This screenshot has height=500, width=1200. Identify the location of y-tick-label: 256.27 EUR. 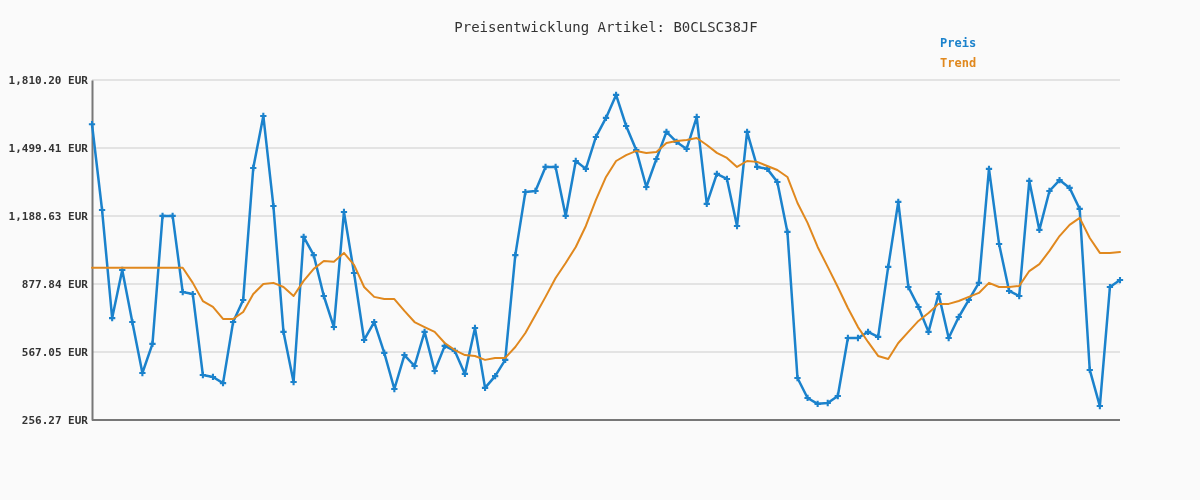
(55, 421).